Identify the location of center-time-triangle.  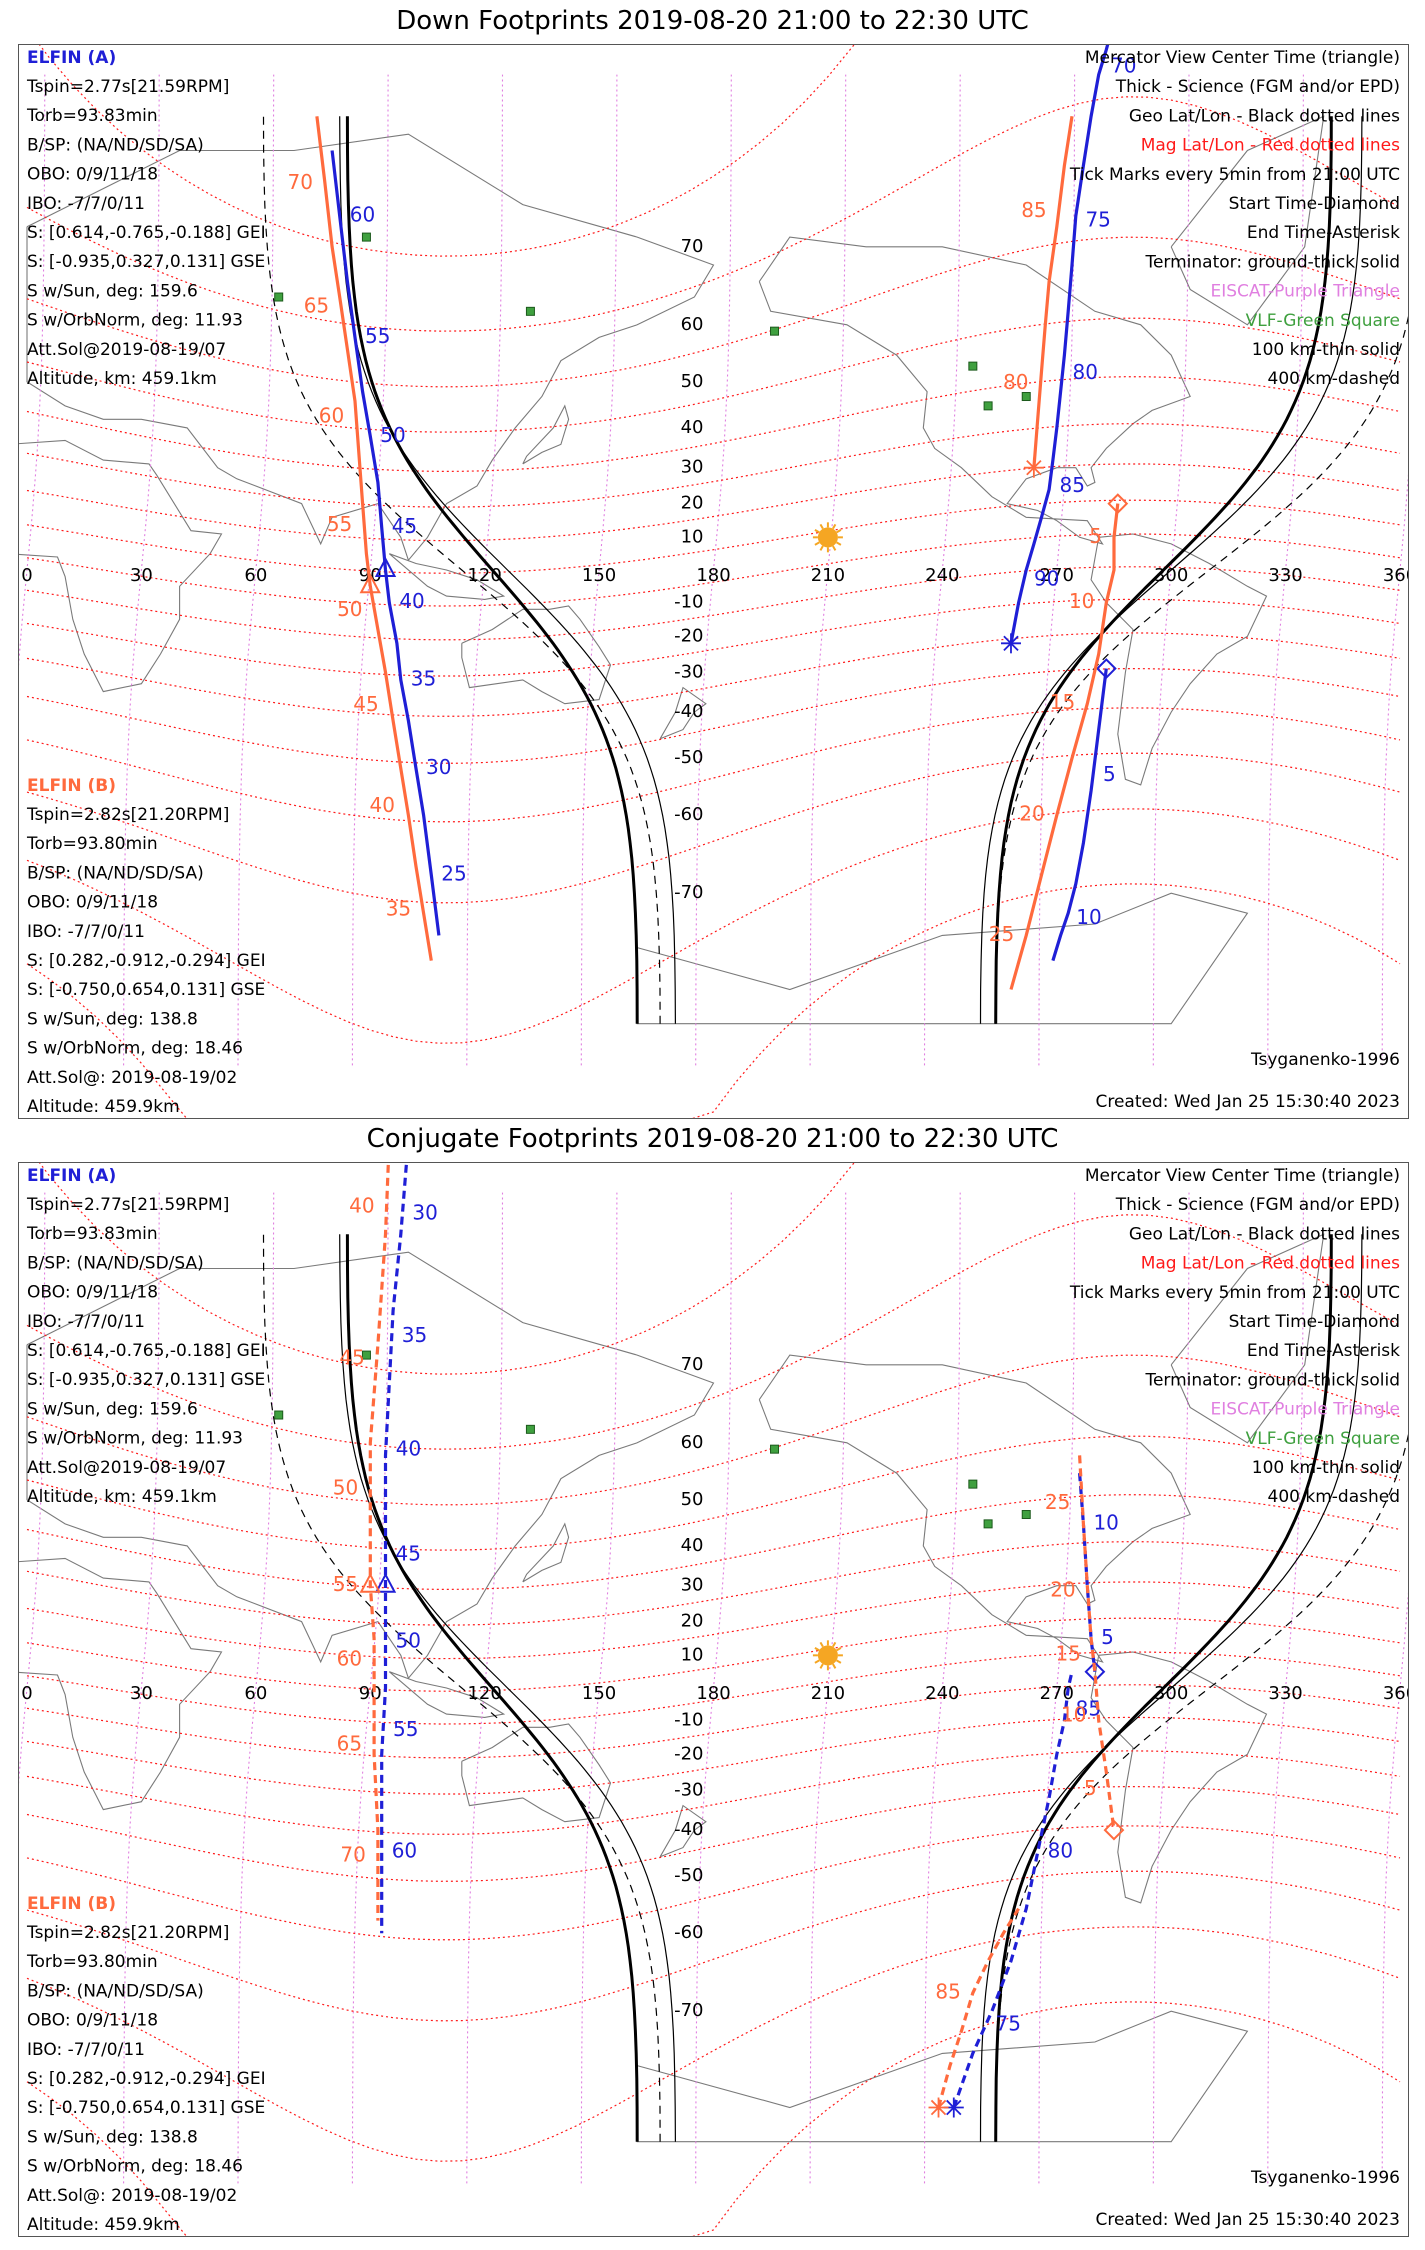
(385, 566).